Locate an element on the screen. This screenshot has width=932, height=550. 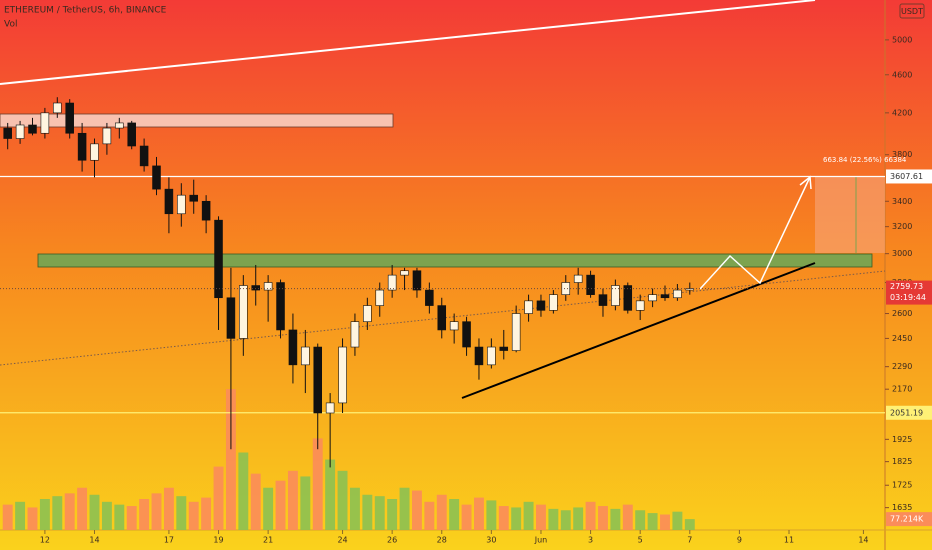
y-tick-label: 5000 is located at coordinates (902, 39).